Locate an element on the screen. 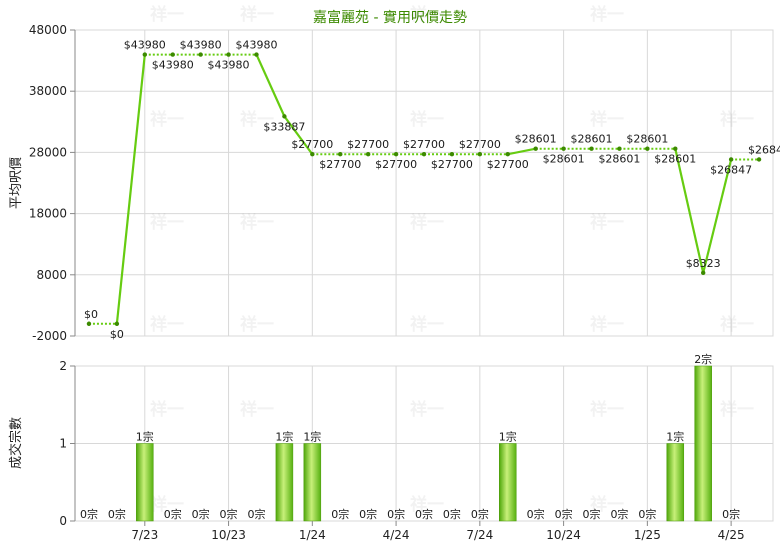  count-y-tick-label: 1 is located at coordinates (63, 444).